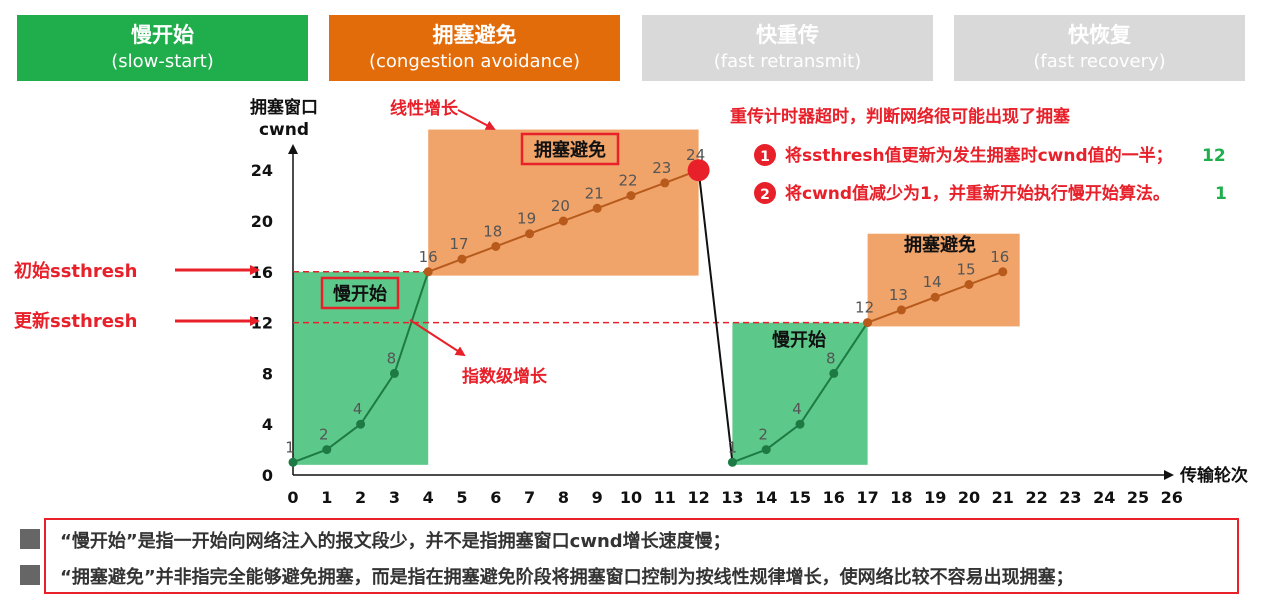 The height and width of the screenshot is (601, 1264). Describe the element at coordinates (977, 193) in the screenshot. I see `step2-text: 将cwnd值减少为1，并重新开始执行慢开始算法。` at that location.